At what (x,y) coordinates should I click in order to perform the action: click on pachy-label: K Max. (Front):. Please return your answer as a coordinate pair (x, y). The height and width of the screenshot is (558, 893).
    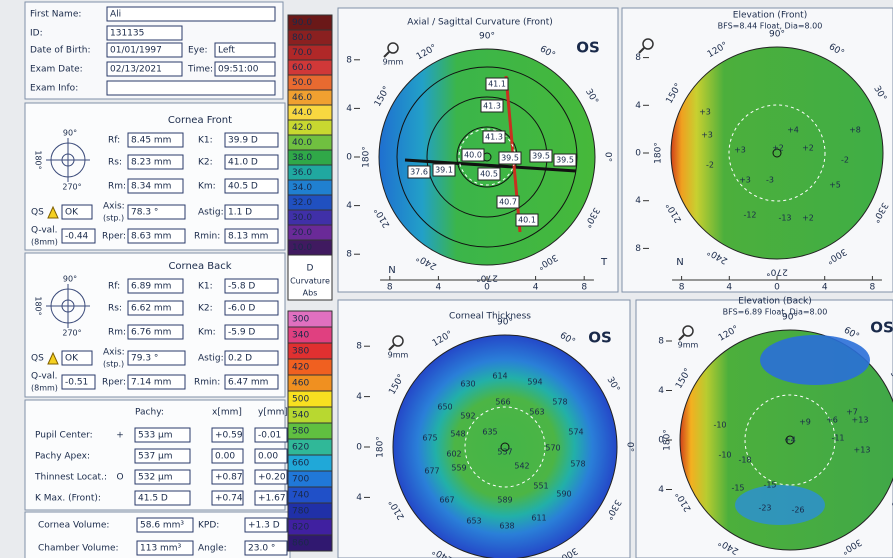
    Looking at the image, I should click on (68, 499).